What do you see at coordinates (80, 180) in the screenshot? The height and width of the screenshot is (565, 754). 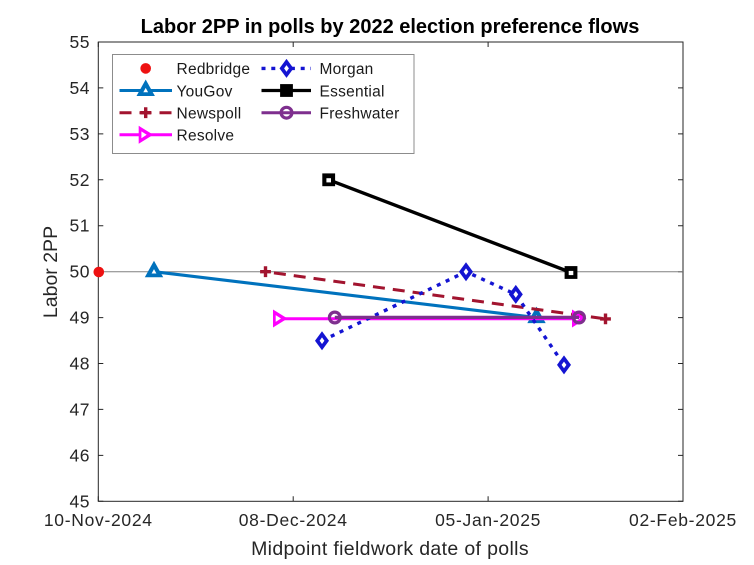 I see `svg-text: 52` at bounding box center [80, 180].